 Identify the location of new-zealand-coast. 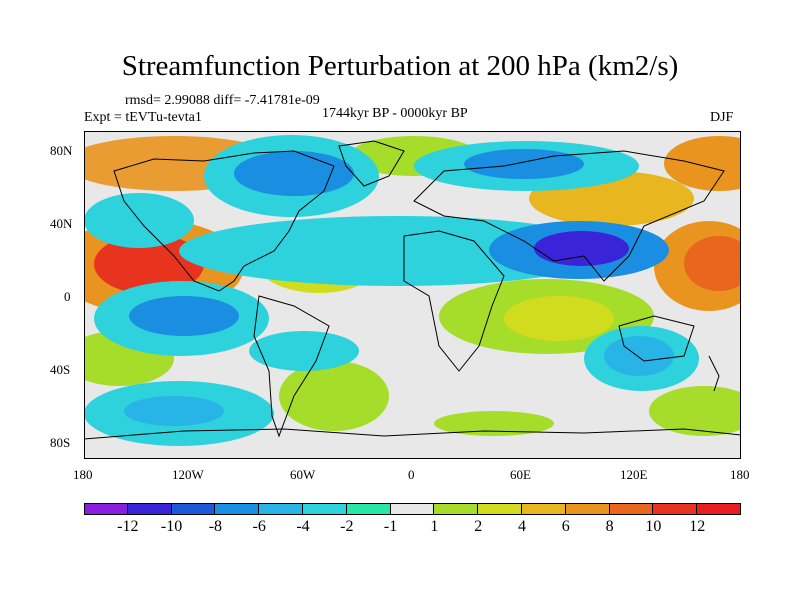
(714, 373).